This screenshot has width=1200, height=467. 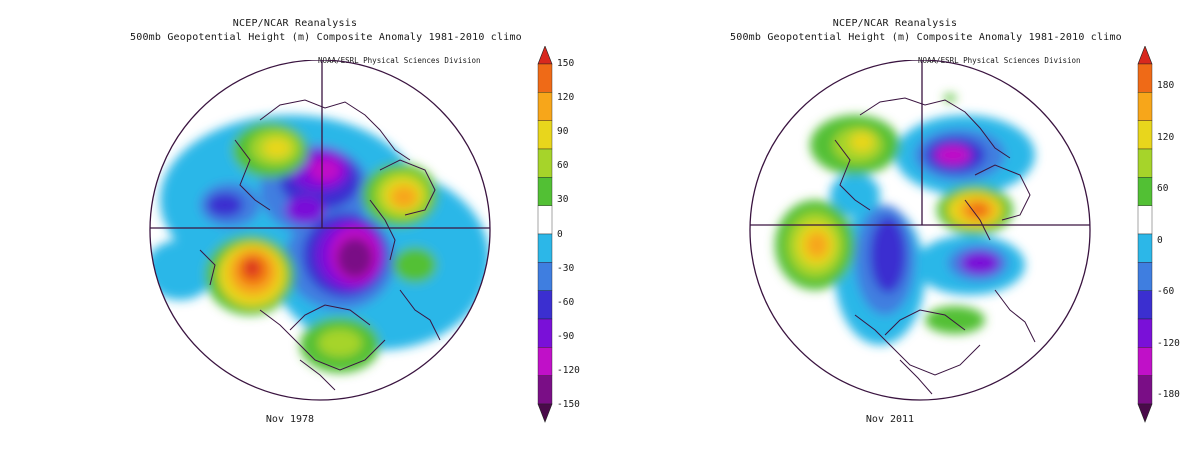 What do you see at coordinates (566, 336) in the screenshot?
I see `colorbar-tick-label: -90` at bounding box center [566, 336].